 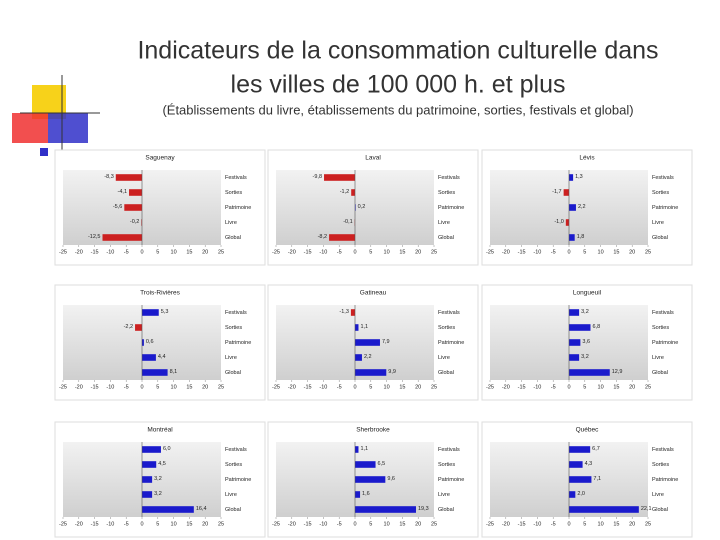 What do you see at coordinates (581, 237) in the screenshot?
I see `value-label: 1,8` at bounding box center [581, 237].